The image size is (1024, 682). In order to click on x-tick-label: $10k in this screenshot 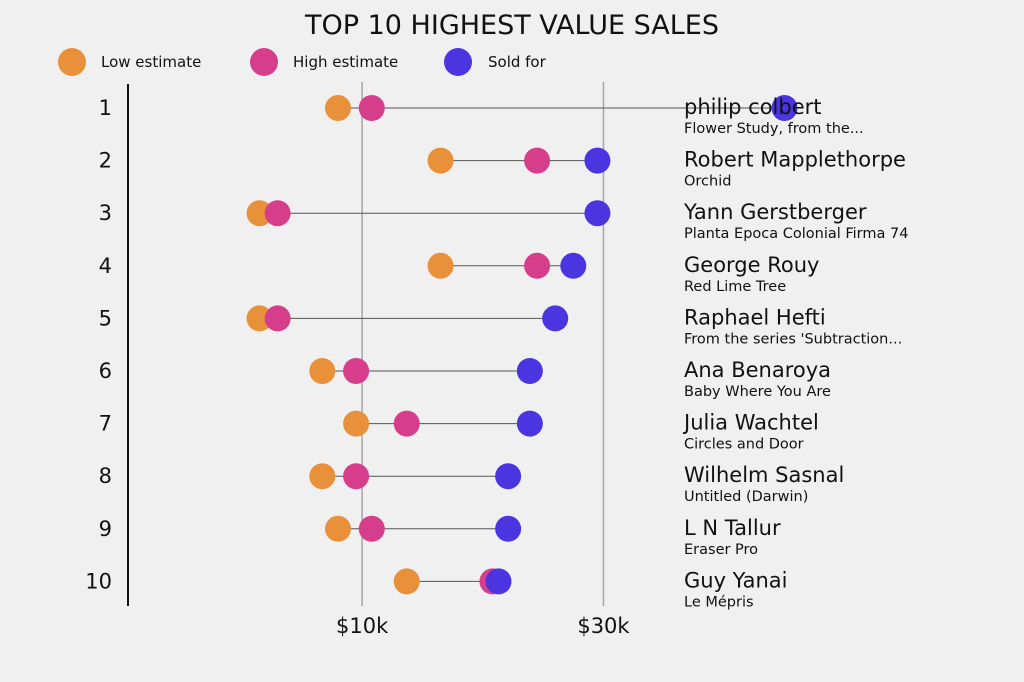, I will do `click(362, 626)`.